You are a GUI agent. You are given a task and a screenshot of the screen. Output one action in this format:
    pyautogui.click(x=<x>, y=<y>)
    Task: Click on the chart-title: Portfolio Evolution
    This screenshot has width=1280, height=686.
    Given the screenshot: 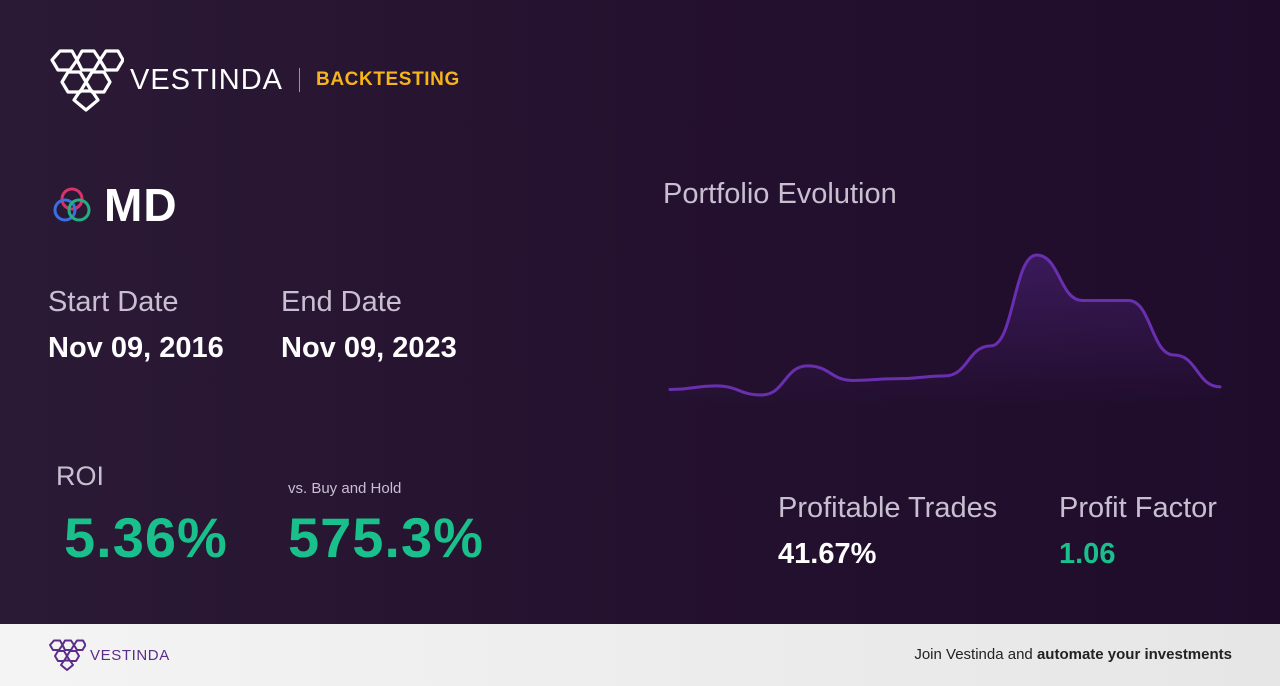 What is the action you would take?
    pyautogui.click(x=780, y=194)
    